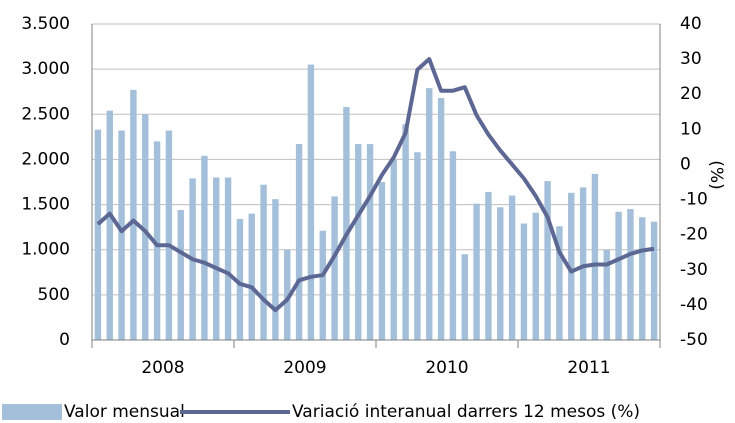 The image size is (735, 423). I want to click on y2-tick-label: -30, so click(694, 270).